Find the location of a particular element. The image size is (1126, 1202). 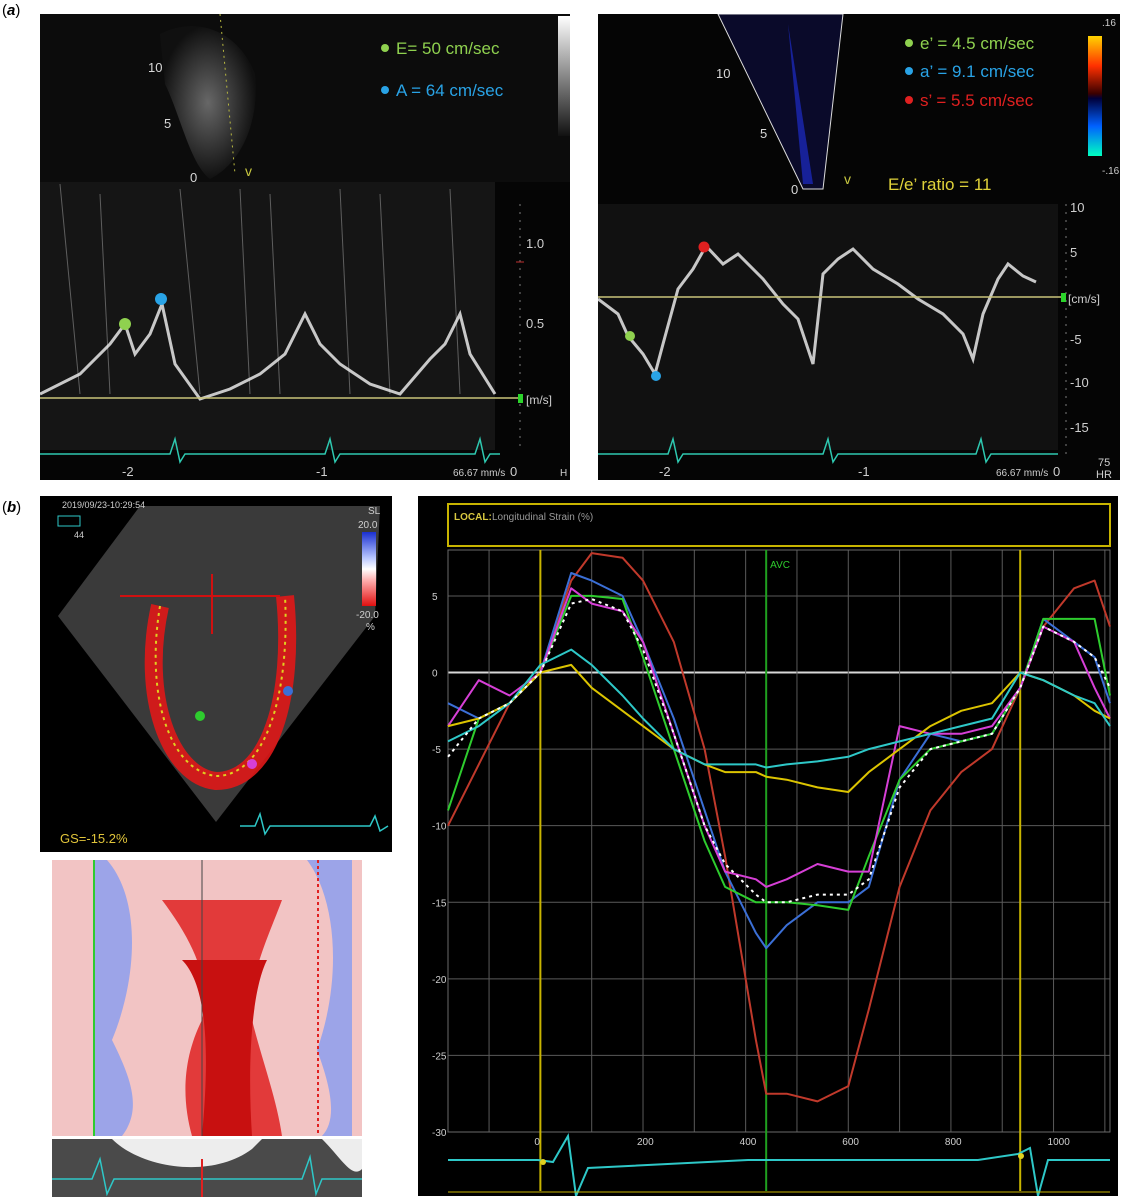

x-tick-label: 400 is located at coordinates (748, 1142).